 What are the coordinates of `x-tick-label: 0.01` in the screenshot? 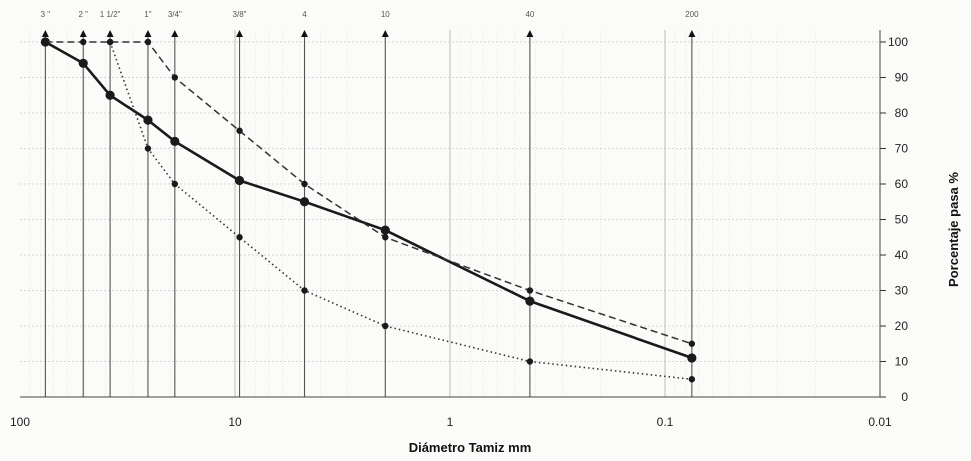 It's located at (880, 422).